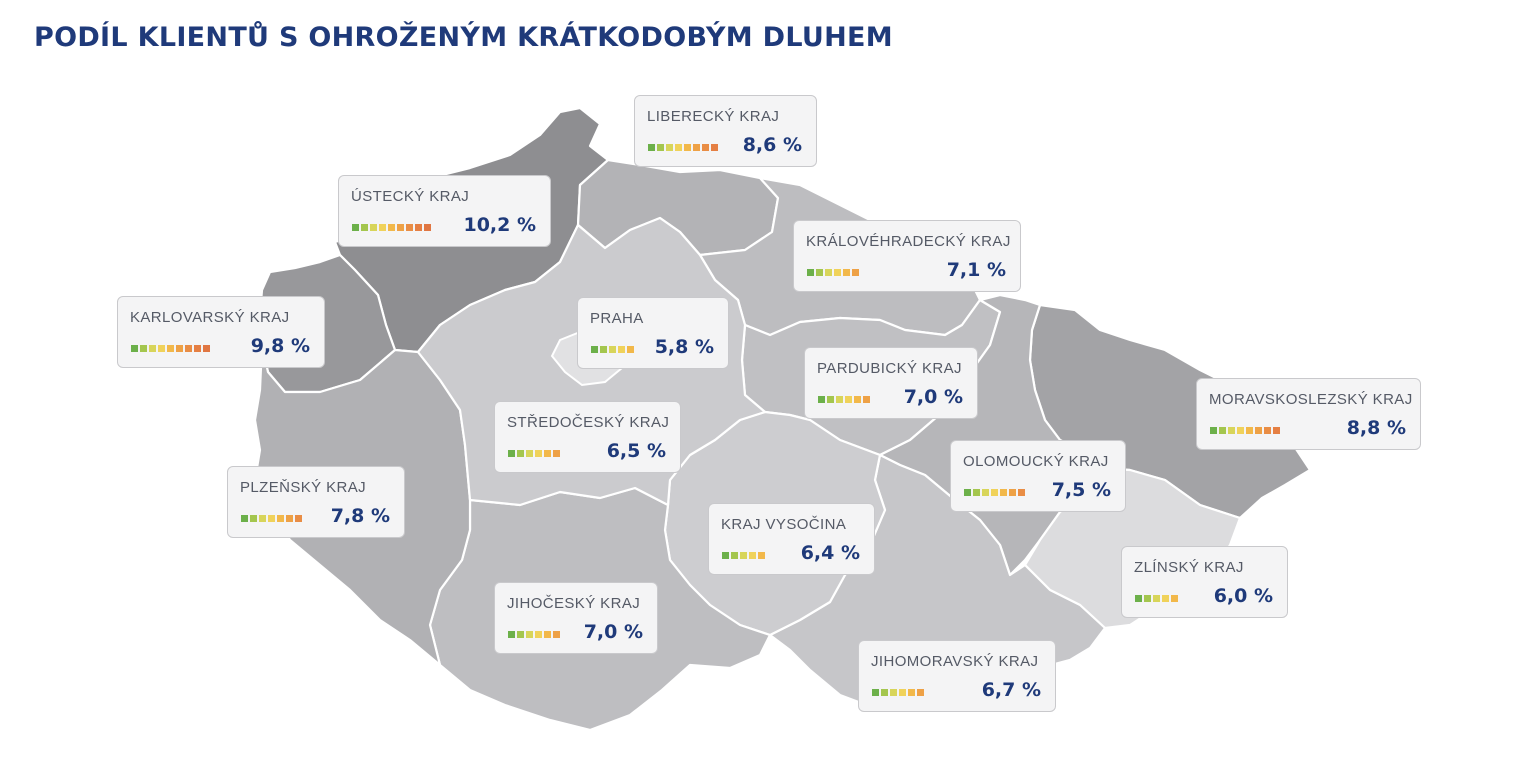  What do you see at coordinates (1038, 476) in the screenshot?
I see `region-card-olomoucky: OLOMOUCKÝ KRAJ 7,5 %` at bounding box center [1038, 476].